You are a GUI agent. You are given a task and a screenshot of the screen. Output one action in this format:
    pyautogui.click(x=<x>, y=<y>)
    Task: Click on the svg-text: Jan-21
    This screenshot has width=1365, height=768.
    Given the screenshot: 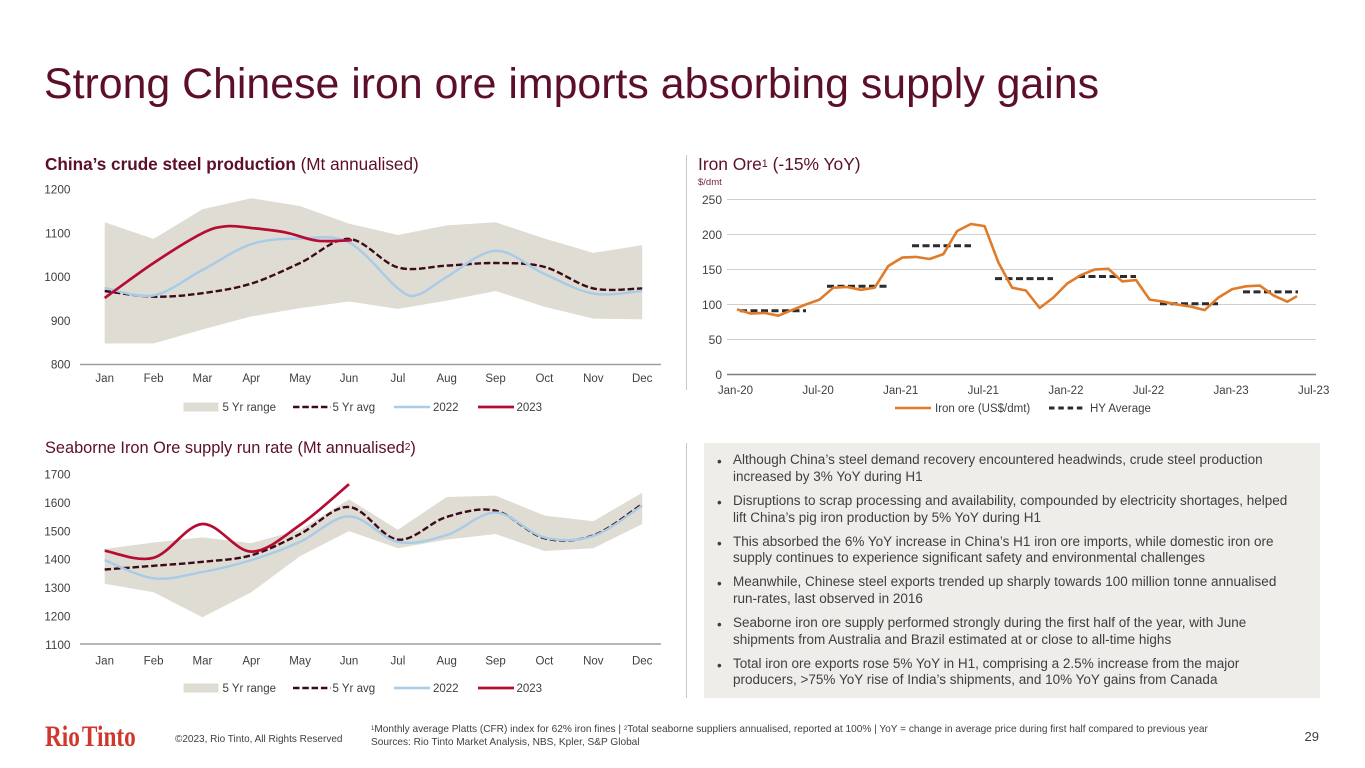 What is the action you would take?
    pyautogui.click(x=900, y=391)
    